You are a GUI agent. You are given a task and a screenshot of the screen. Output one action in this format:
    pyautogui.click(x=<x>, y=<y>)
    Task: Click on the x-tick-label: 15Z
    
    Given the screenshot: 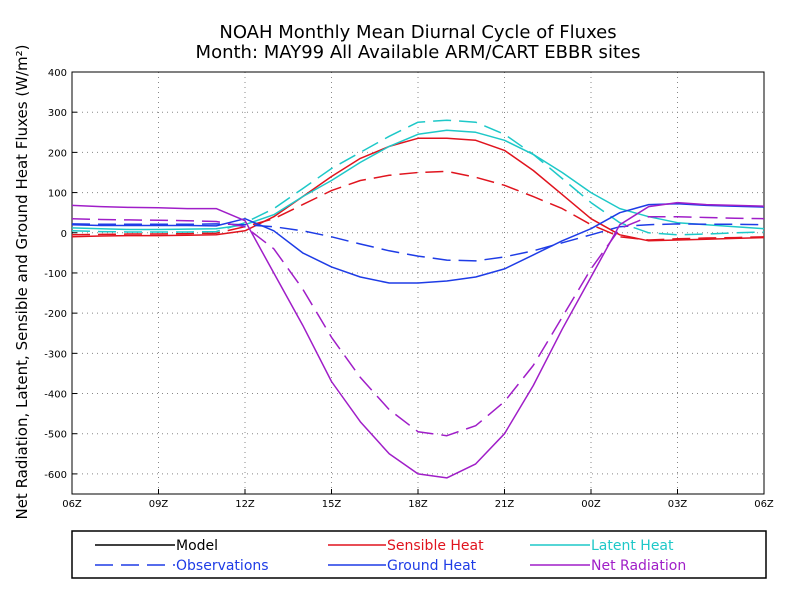 What is the action you would take?
    pyautogui.click(x=332, y=504)
    